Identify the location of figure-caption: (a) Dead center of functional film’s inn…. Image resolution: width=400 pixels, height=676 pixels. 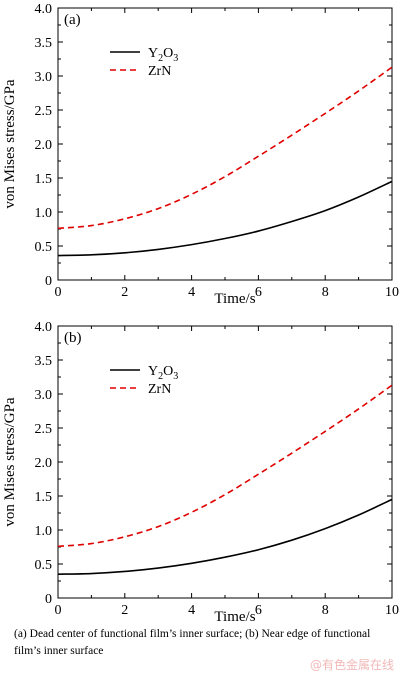
(192, 642).